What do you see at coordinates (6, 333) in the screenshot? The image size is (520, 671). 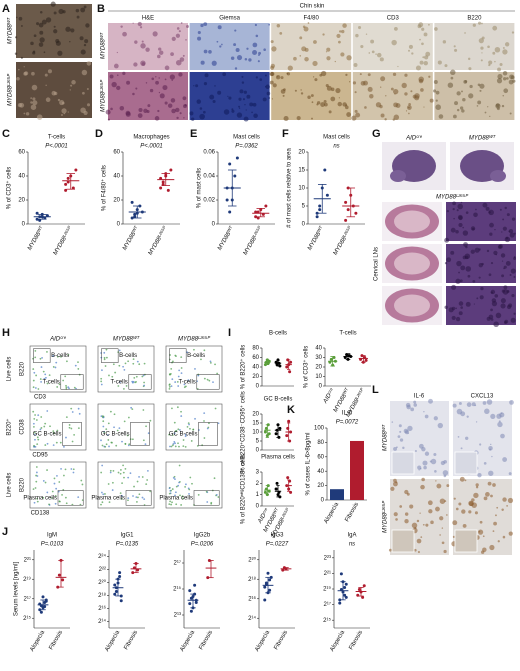 I see `panel-letter: H` at bounding box center [6, 333].